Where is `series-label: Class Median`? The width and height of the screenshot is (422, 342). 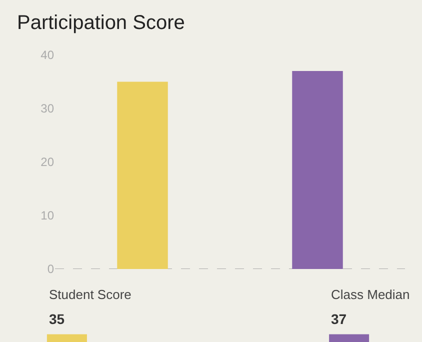 series-label: Class Median is located at coordinates (370, 294).